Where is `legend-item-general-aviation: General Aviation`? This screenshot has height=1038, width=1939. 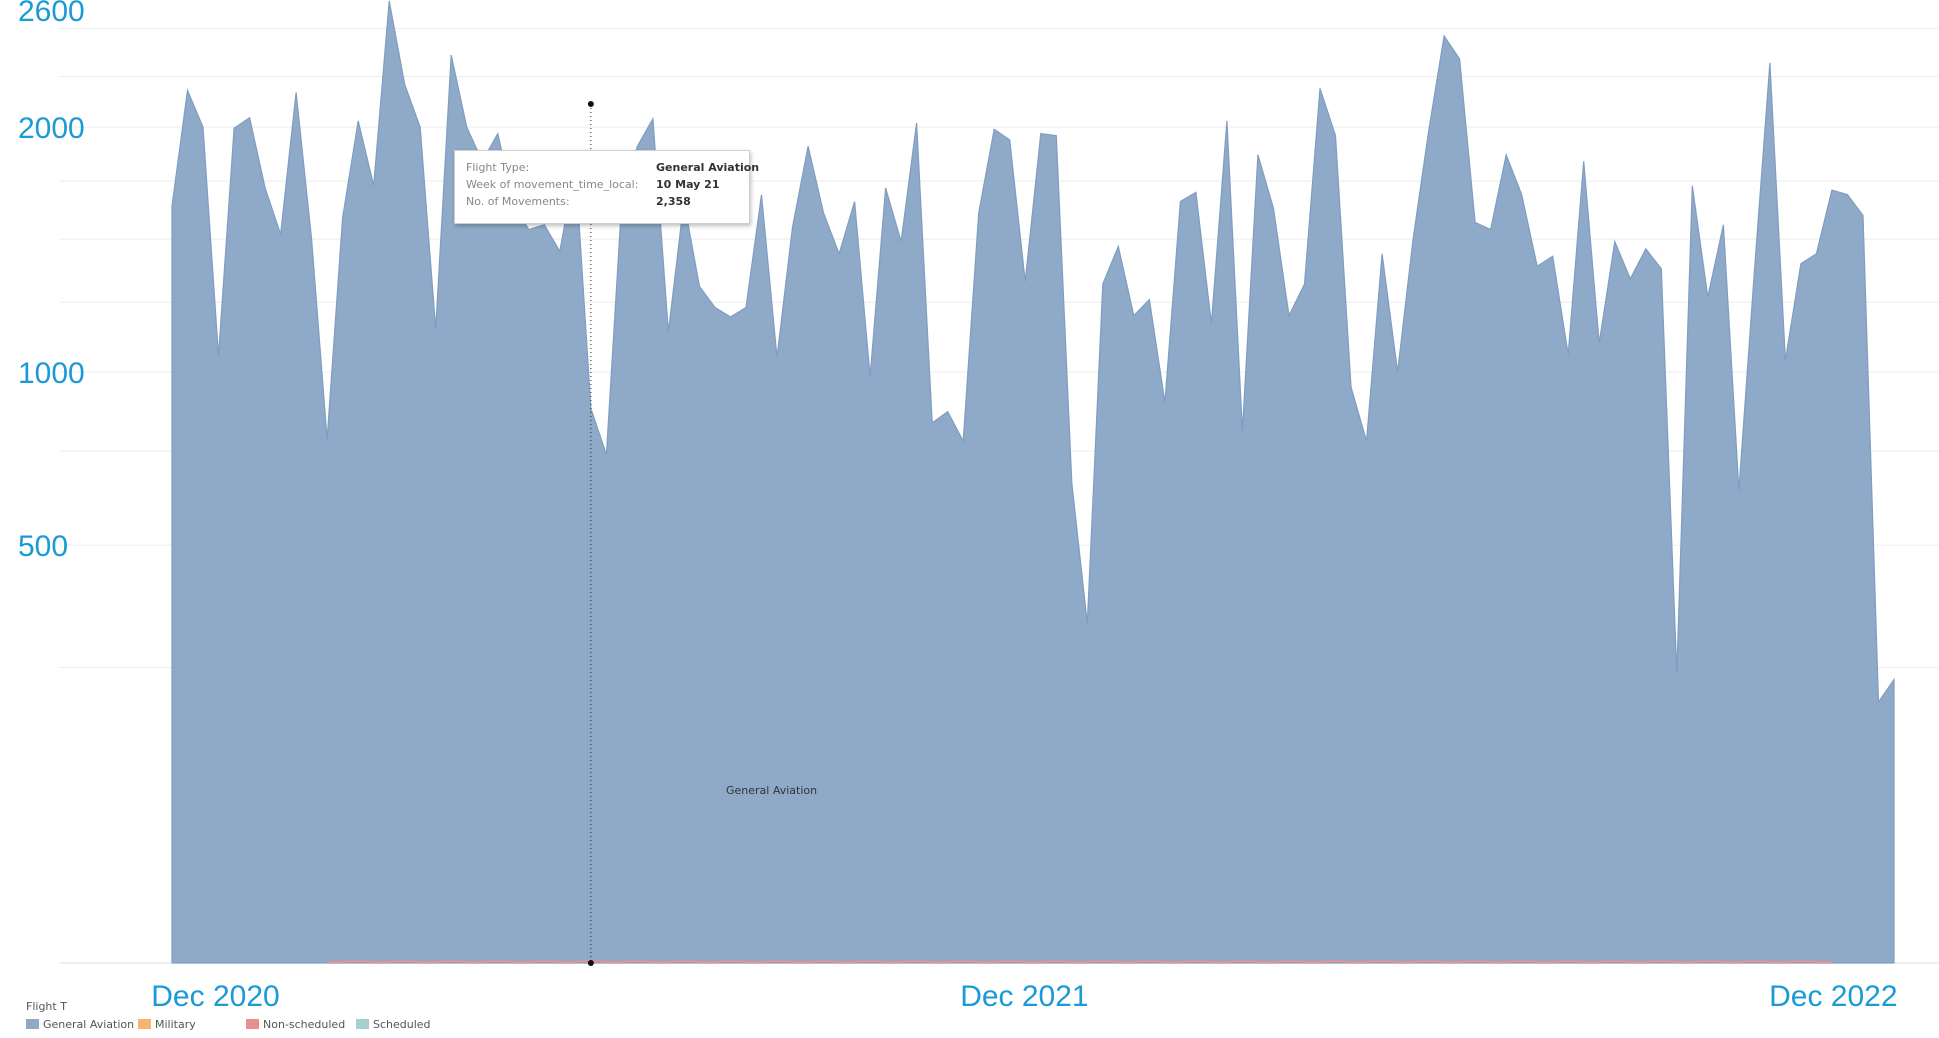 legend-item-general-aviation: General Aviation is located at coordinates (80, 1025).